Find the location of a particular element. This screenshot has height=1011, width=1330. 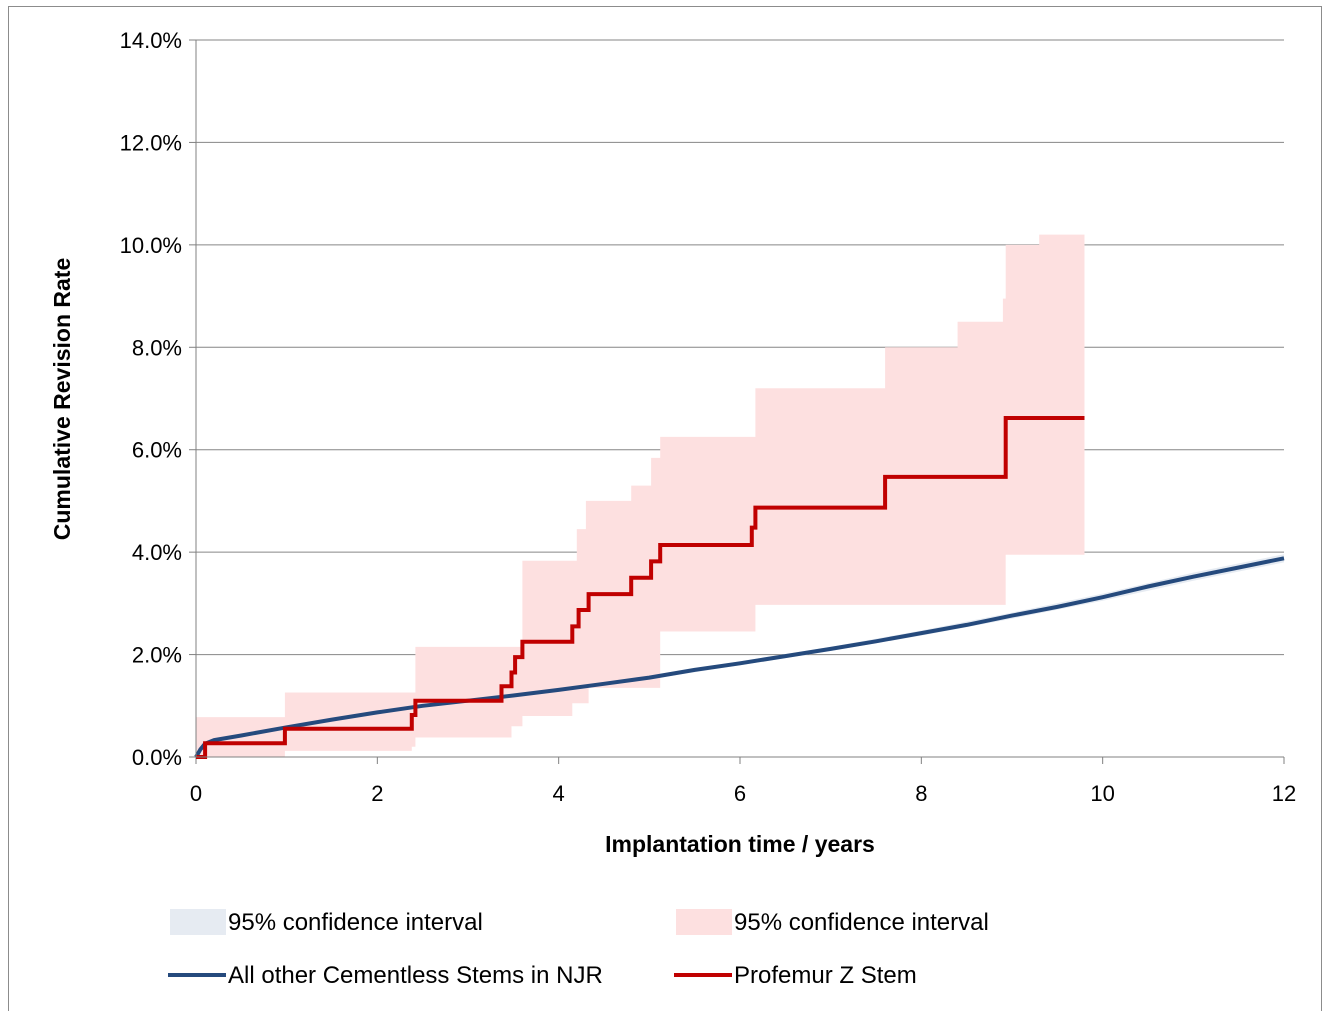

x-axis-title: Implantation time / years is located at coordinates (740, 844).